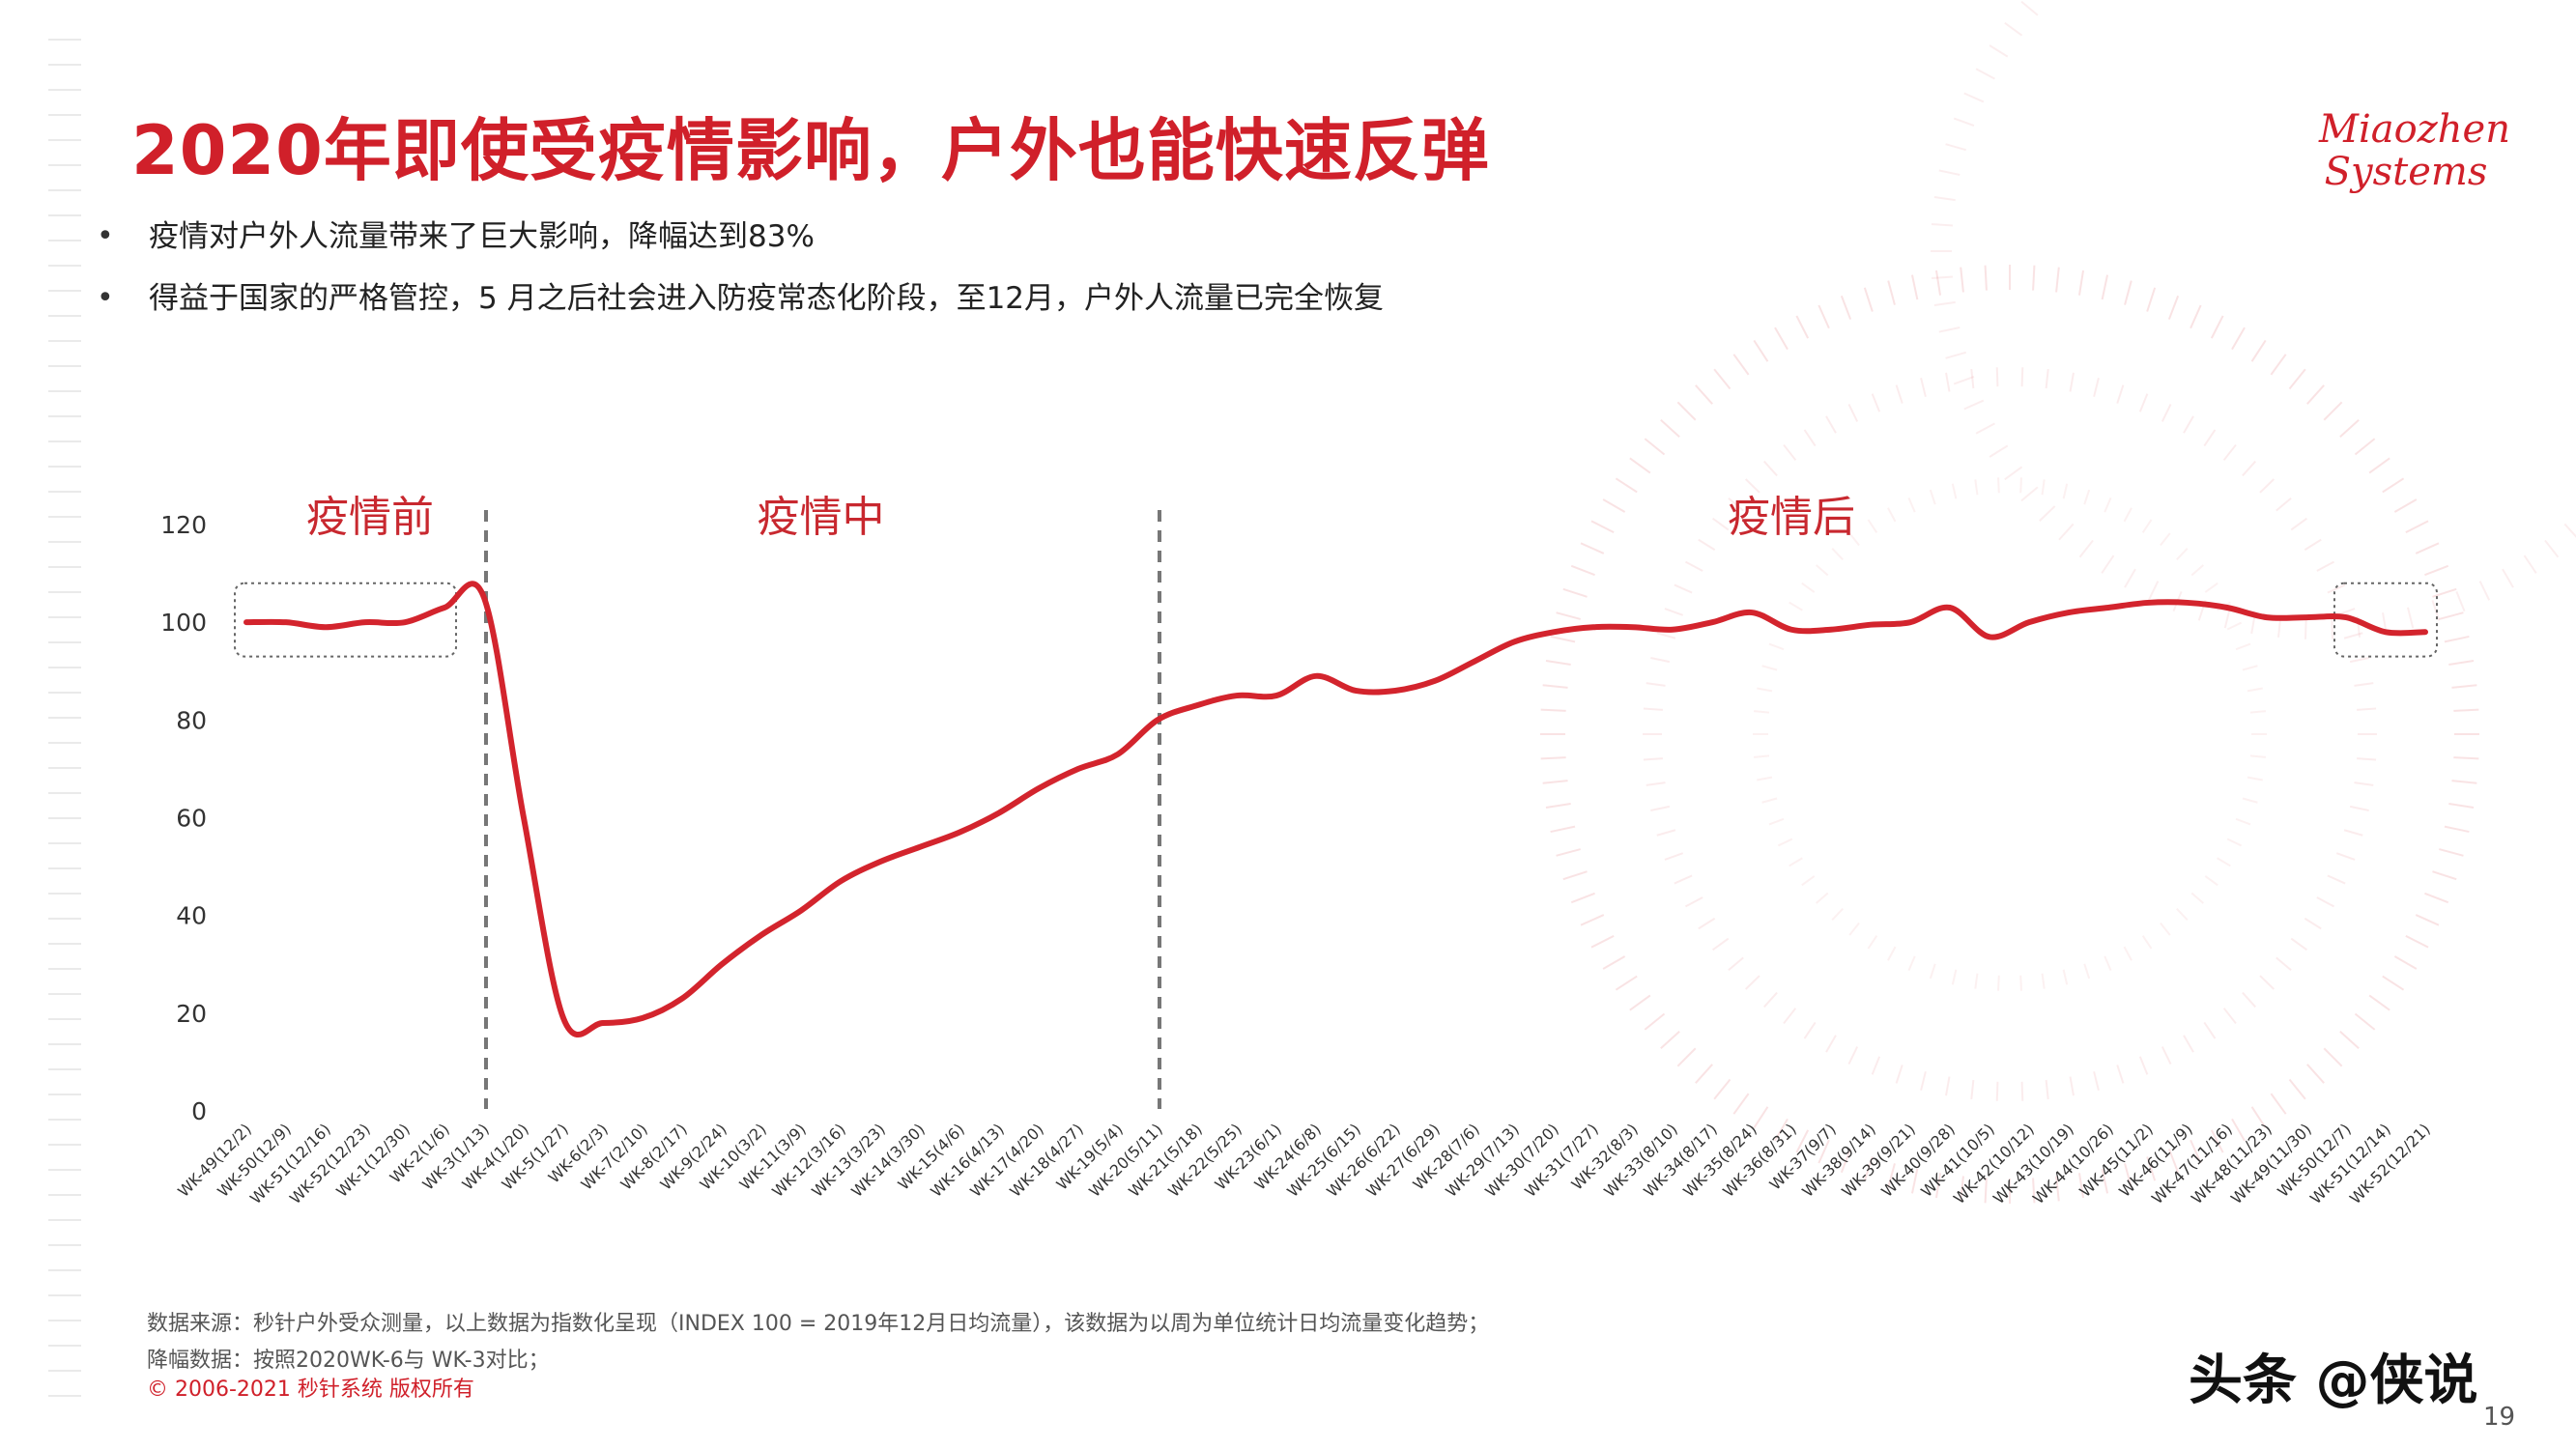  What do you see at coordinates (192, 916) in the screenshot?
I see `y-tick-label: 40` at bounding box center [192, 916].